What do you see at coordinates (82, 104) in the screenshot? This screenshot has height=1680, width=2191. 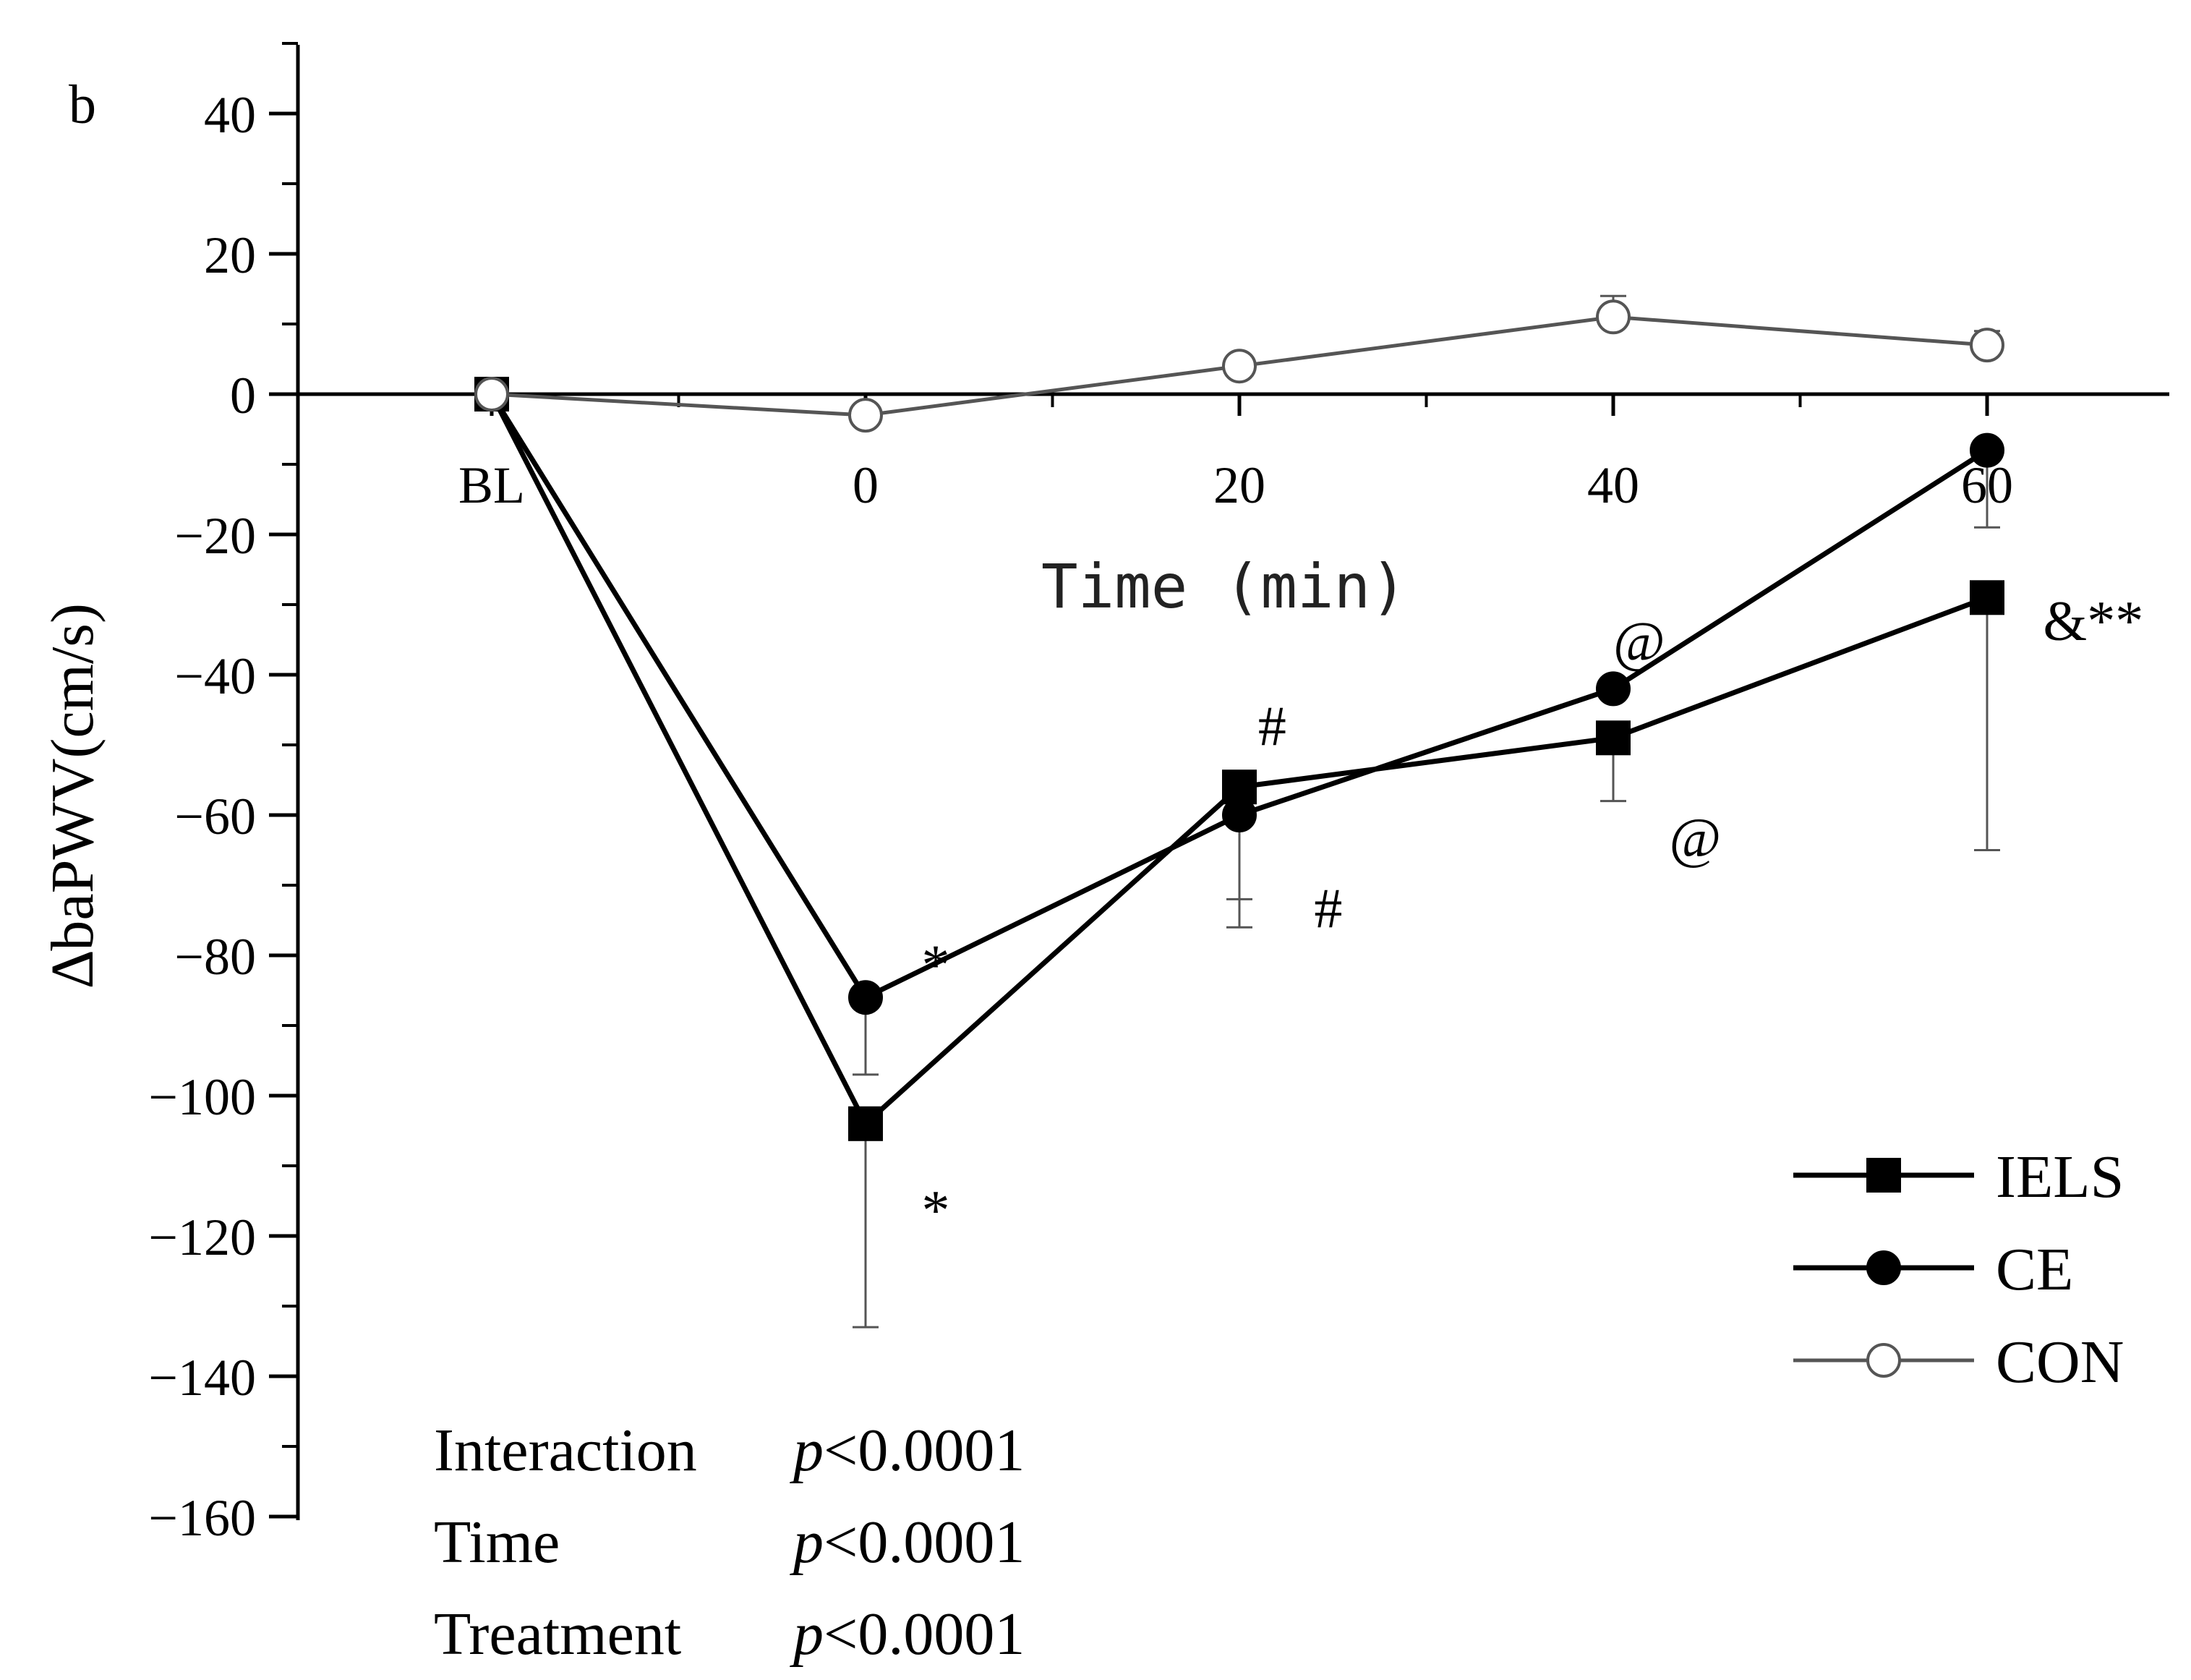 I see `panel-label: b` at bounding box center [82, 104].